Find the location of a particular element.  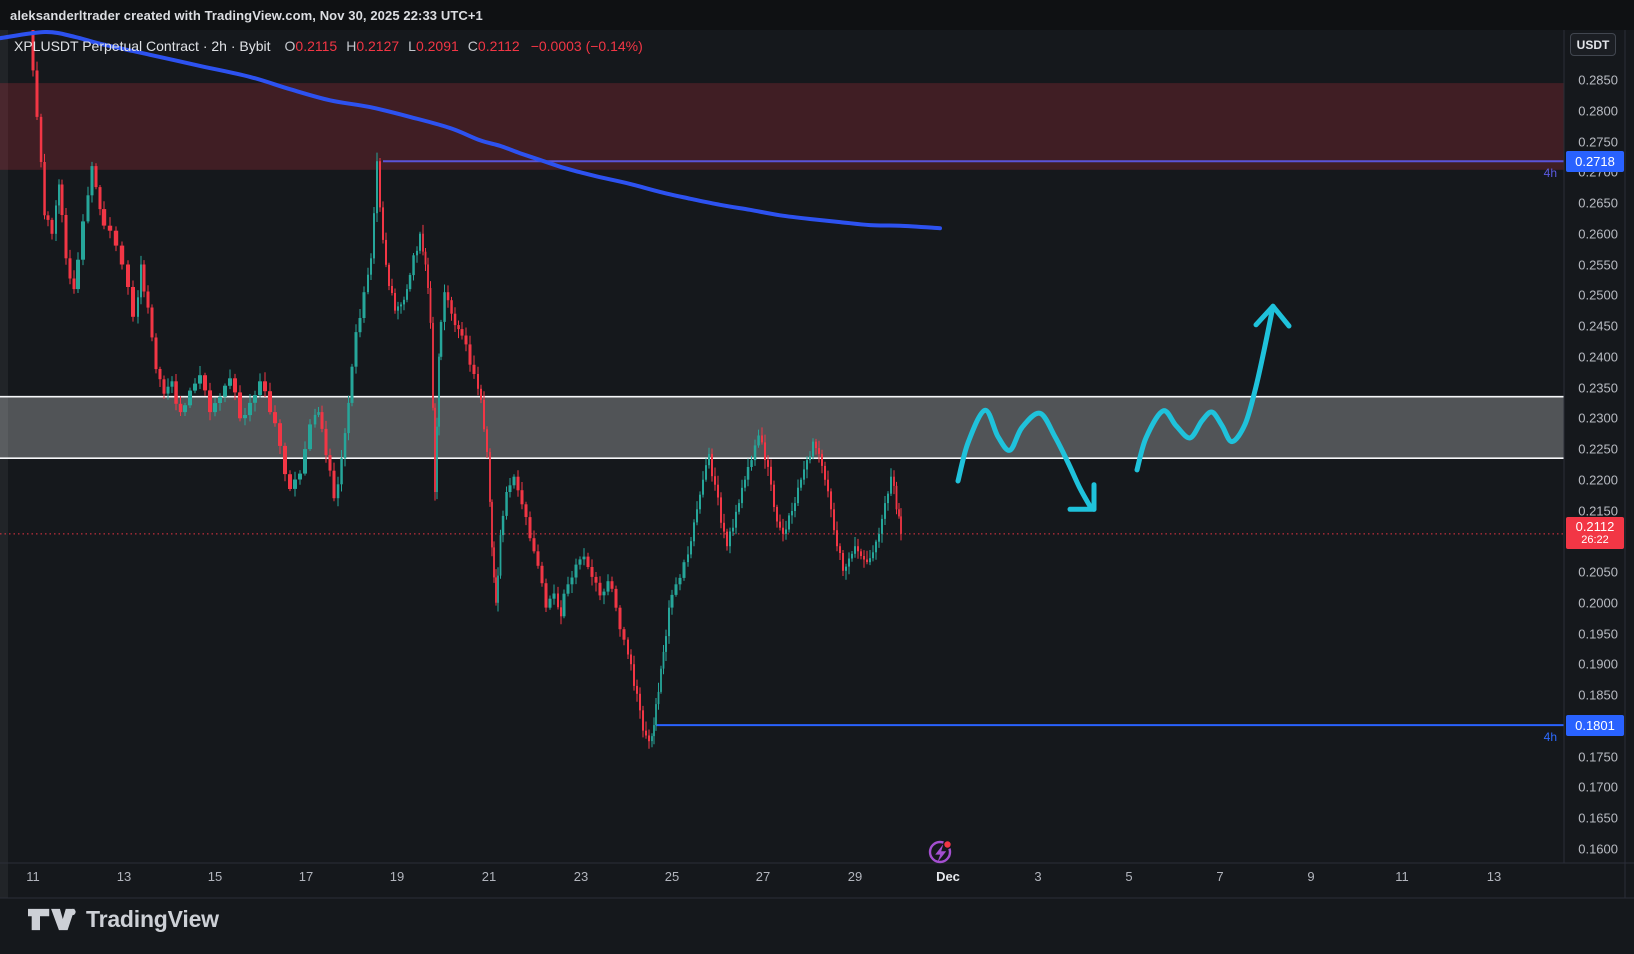

bar-countdown: 26:22 is located at coordinates (1595, 539).